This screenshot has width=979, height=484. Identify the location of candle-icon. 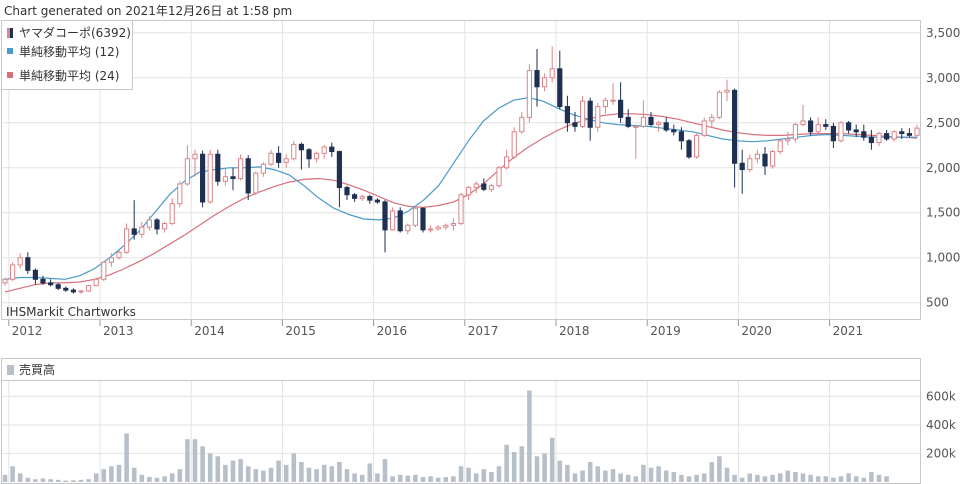
(10, 33).